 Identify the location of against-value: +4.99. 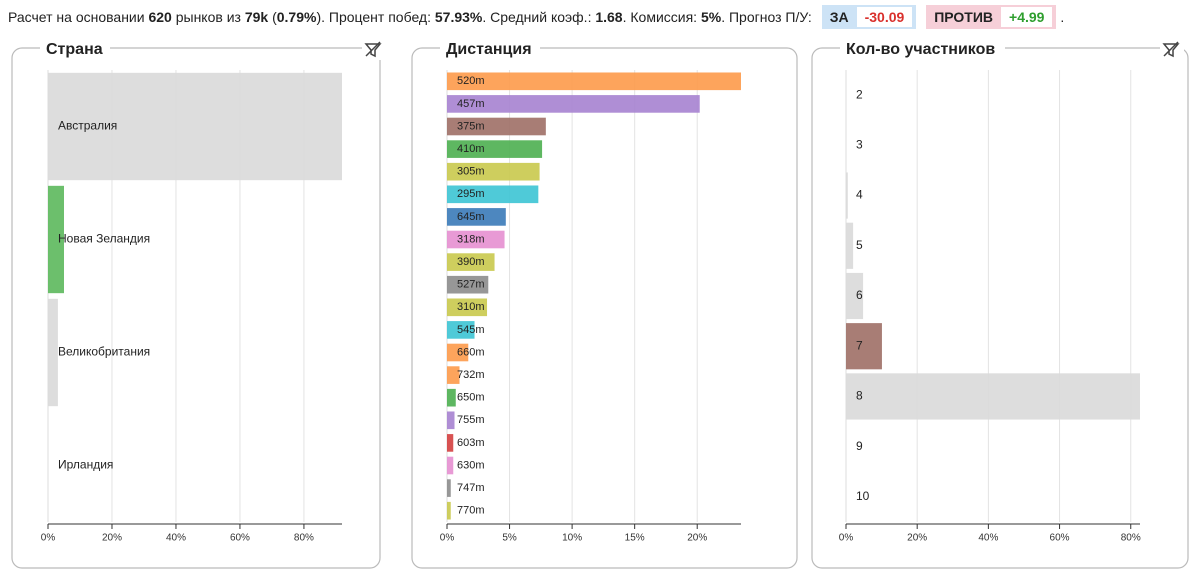
(1027, 17).